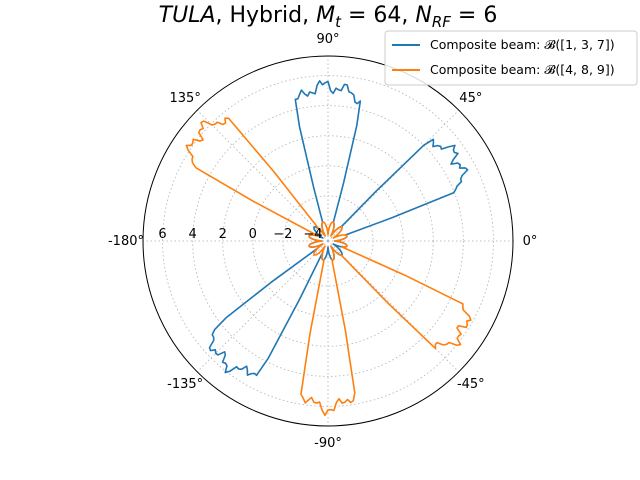 This screenshot has width=640, height=480. I want to click on radial-tick-label-4: 4, so click(192, 234).